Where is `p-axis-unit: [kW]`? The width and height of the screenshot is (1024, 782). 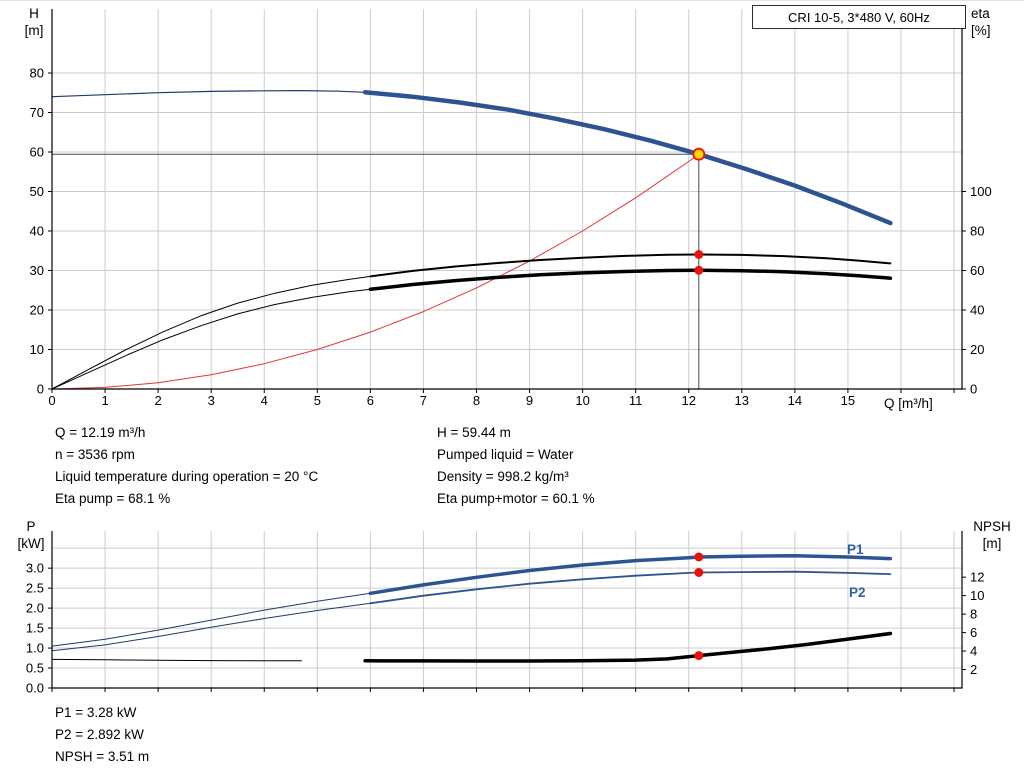
p-axis-unit: [kW] is located at coordinates (31, 543).